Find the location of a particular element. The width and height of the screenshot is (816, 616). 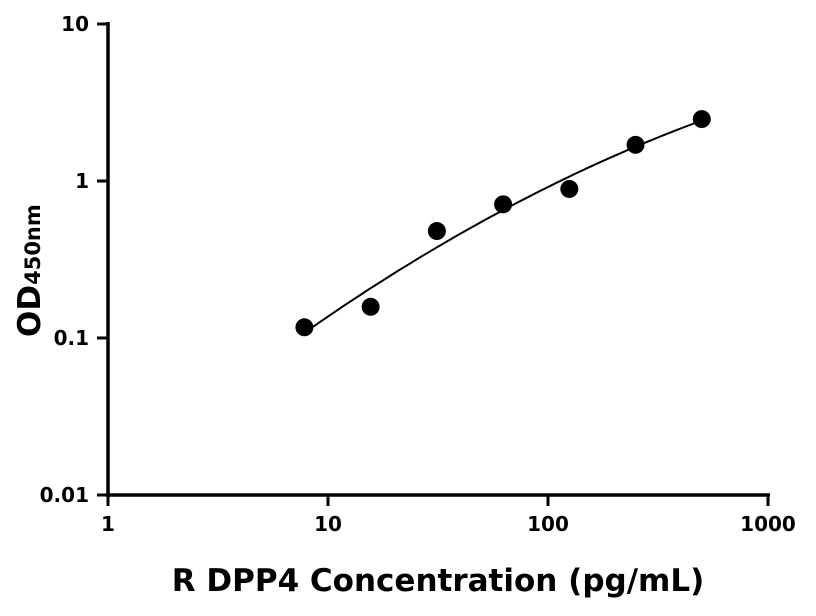

y-axis-label-subscript: 450nm is located at coordinates (33, 244).